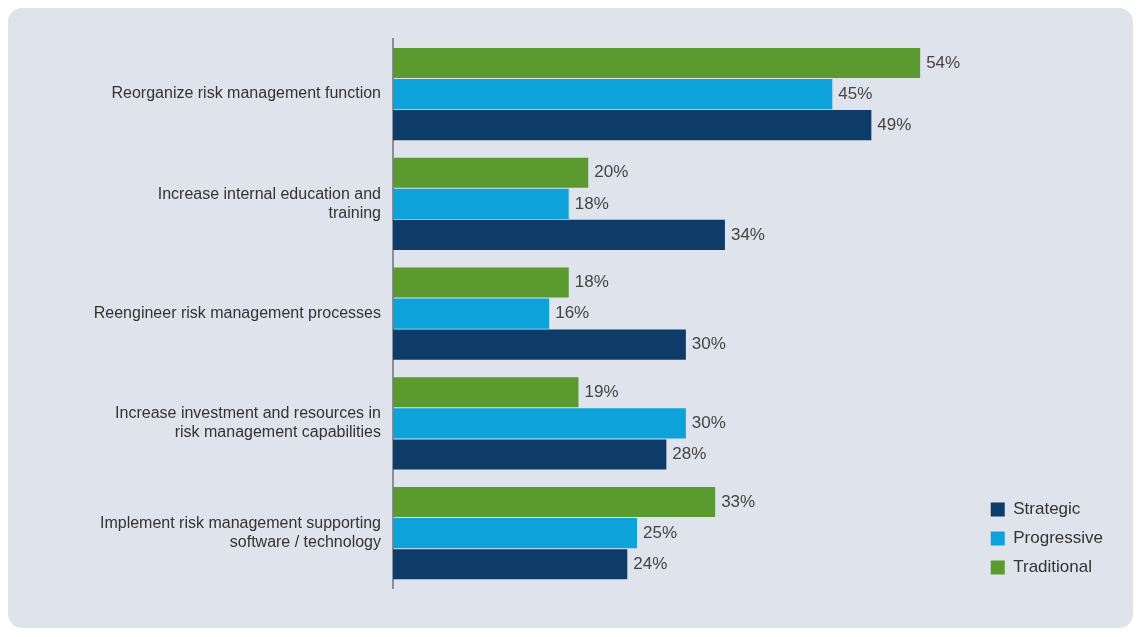 The width and height of the screenshot is (1141, 637). I want to click on data-label: 16%, so click(572, 313).